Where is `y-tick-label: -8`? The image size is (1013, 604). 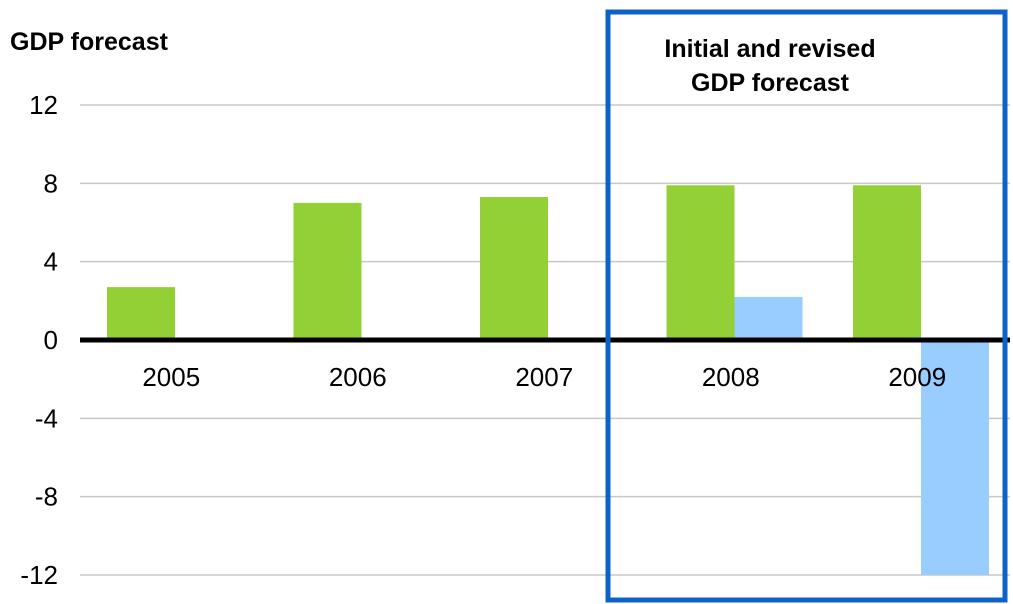
y-tick-label: -8 is located at coordinates (46, 497).